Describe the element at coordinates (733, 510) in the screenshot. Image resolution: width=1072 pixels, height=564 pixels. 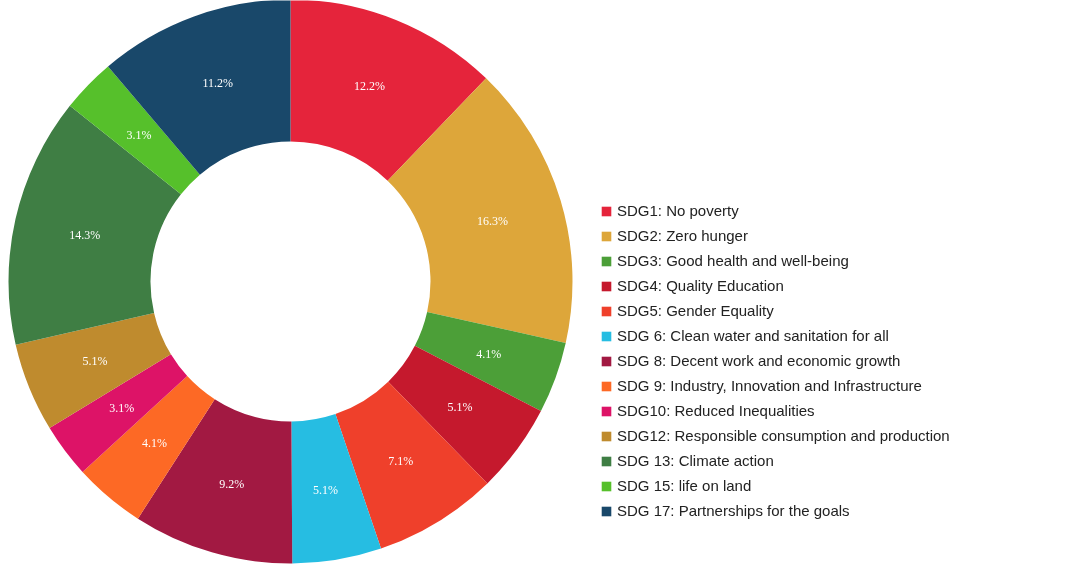
I see `legend-label: SDG 17: Partnerships for the goals` at that location.